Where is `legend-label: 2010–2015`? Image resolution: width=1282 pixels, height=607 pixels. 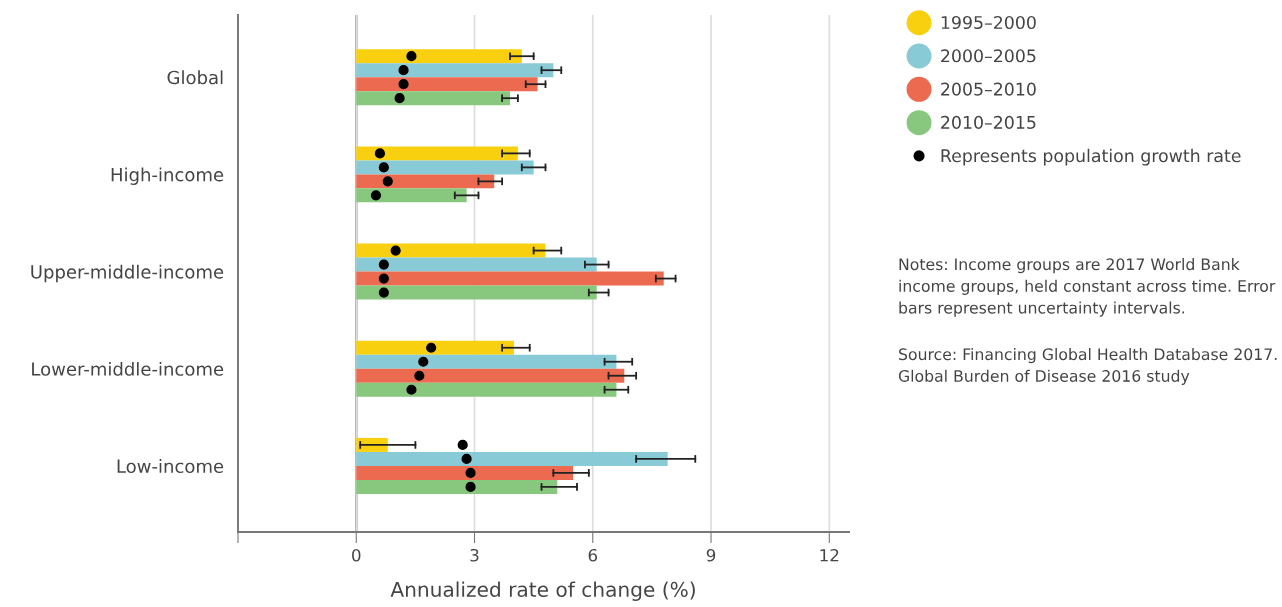 legend-label: 2010–2015 is located at coordinates (988, 122).